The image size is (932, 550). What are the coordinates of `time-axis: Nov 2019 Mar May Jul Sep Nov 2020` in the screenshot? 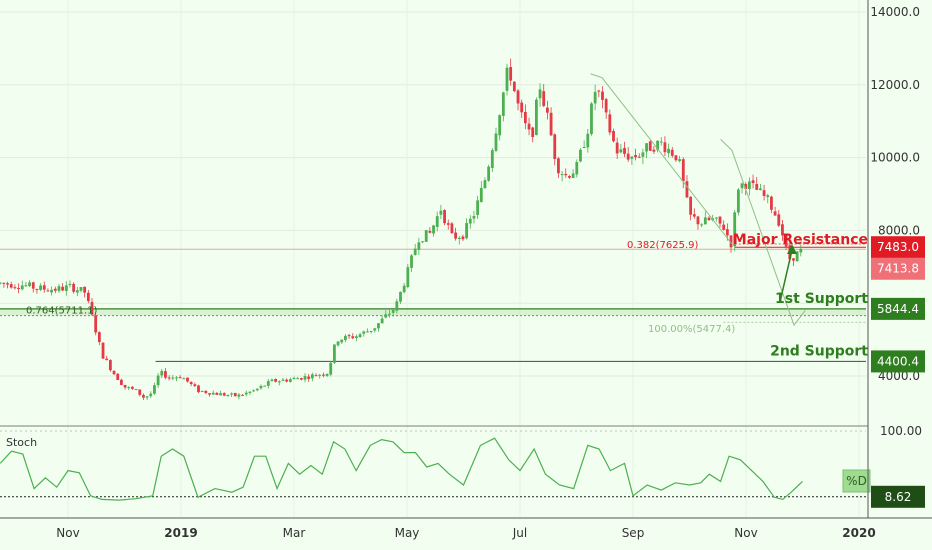 It's located at (465, 533).